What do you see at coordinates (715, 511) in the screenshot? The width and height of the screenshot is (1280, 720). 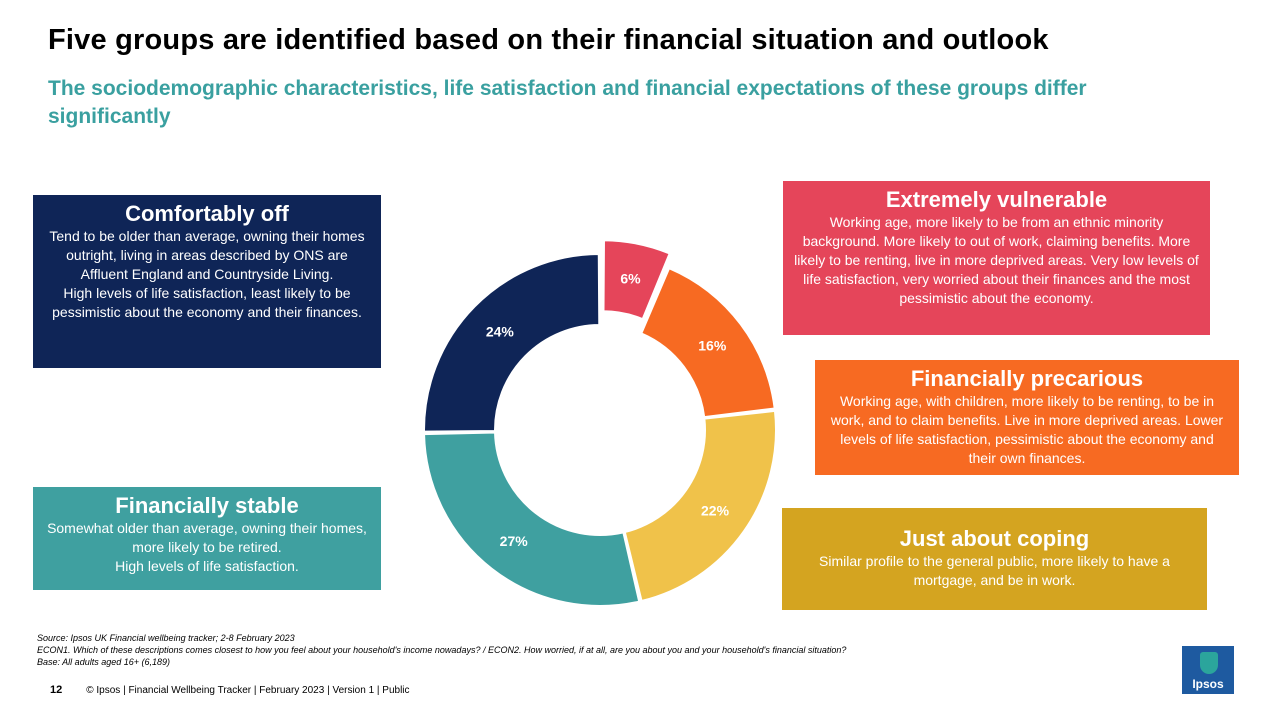 I see `donut-label: 22%` at bounding box center [715, 511].